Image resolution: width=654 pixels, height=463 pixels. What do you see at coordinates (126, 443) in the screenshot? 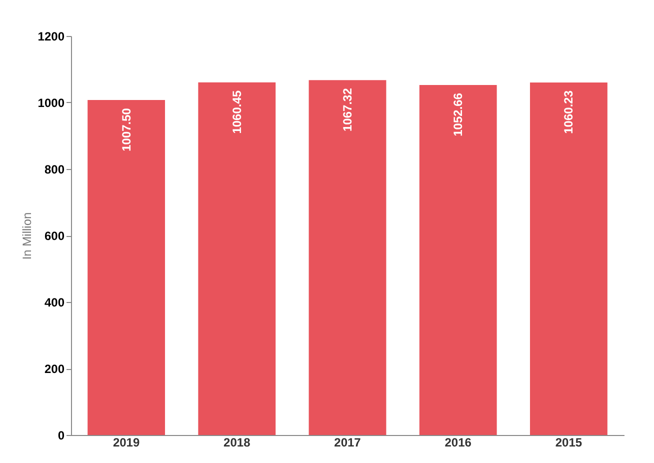
I see `x-tick-label: 2019` at bounding box center [126, 443].